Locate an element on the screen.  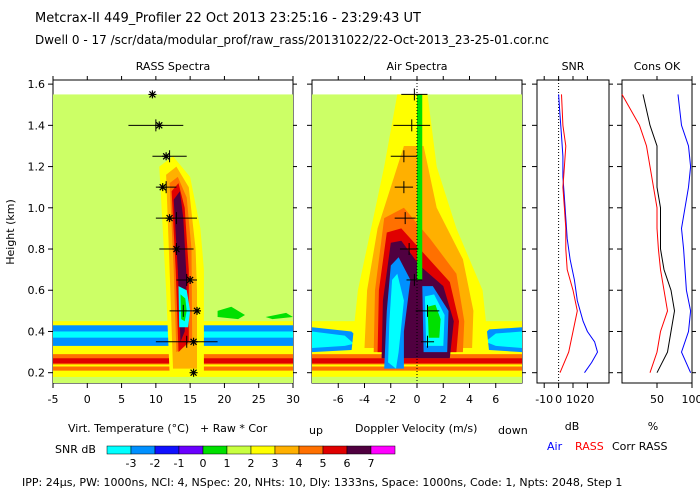
air-echo-cyan is located at coordinates (396, 321).